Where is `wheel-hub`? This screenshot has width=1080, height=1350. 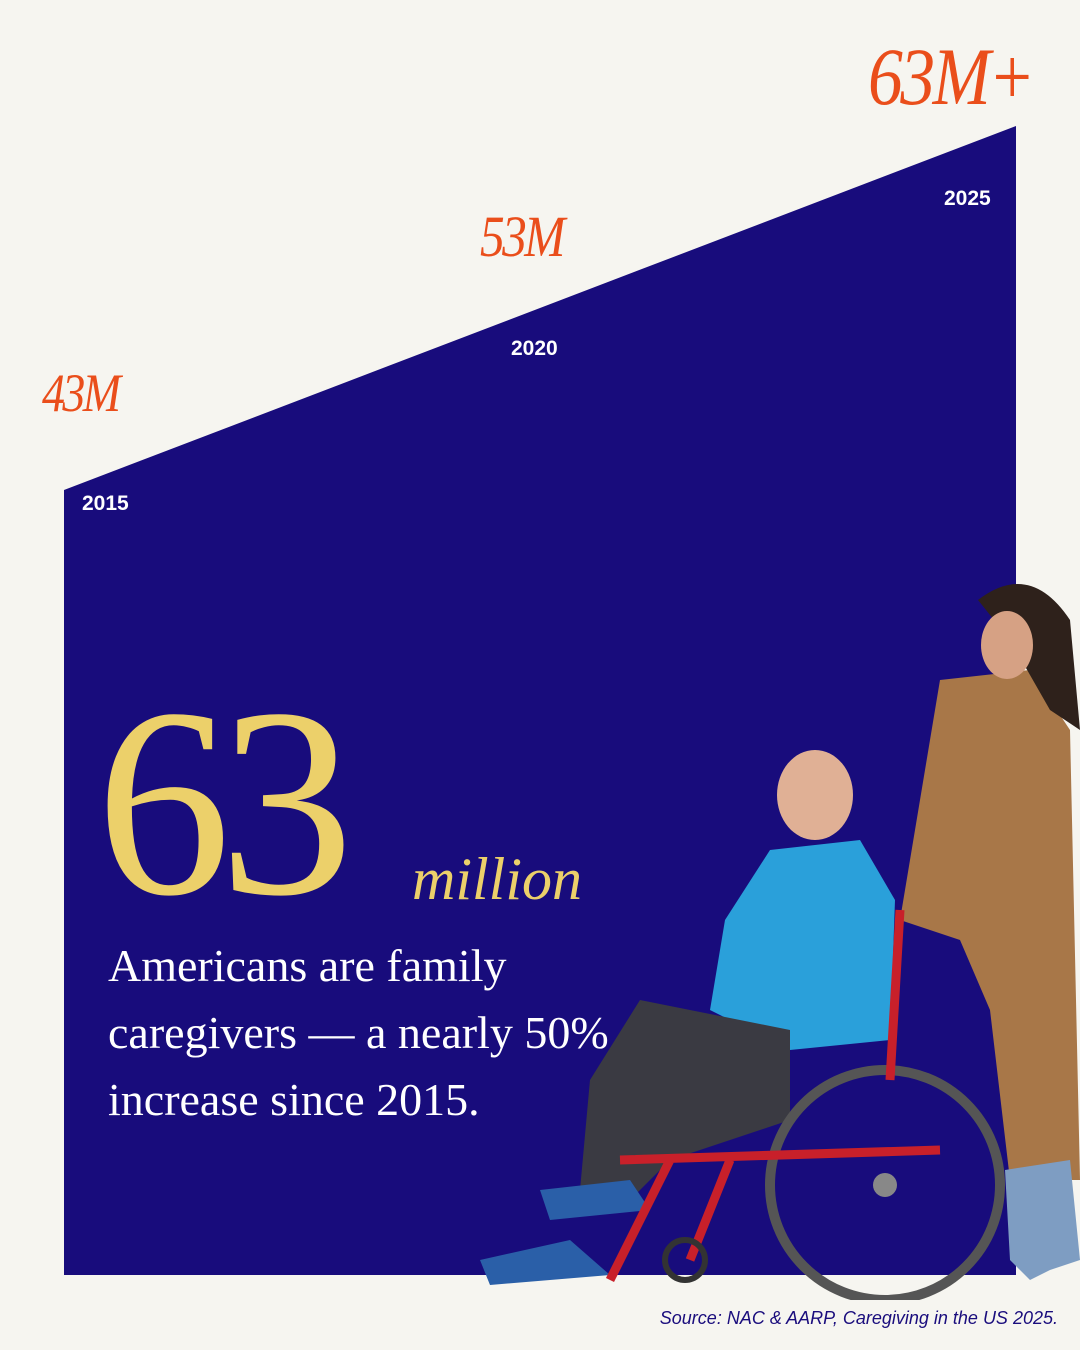
wheel-hub is located at coordinates (885, 1185).